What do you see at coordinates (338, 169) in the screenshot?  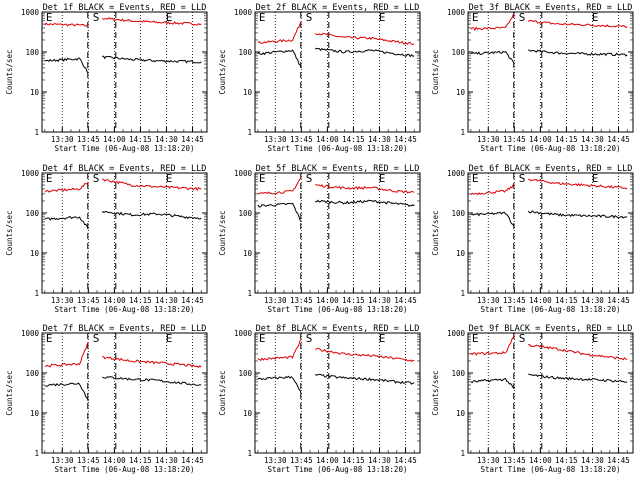 I see `panel-title: Det 5f BLACK = Events, RED = LLD` at bounding box center [338, 169].